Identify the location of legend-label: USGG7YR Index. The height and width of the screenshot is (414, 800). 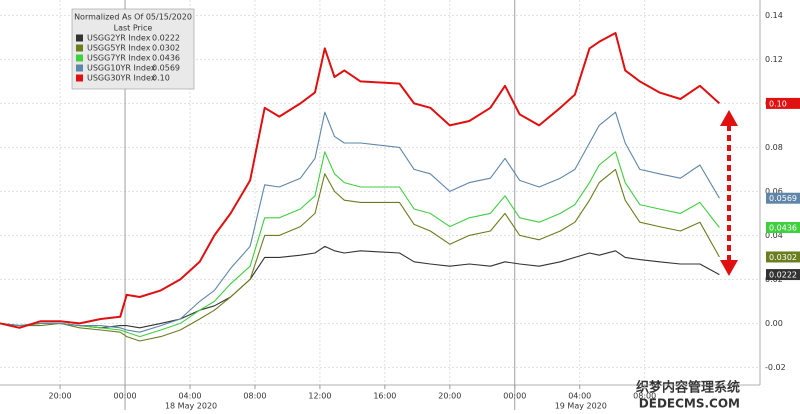
(119, 58).